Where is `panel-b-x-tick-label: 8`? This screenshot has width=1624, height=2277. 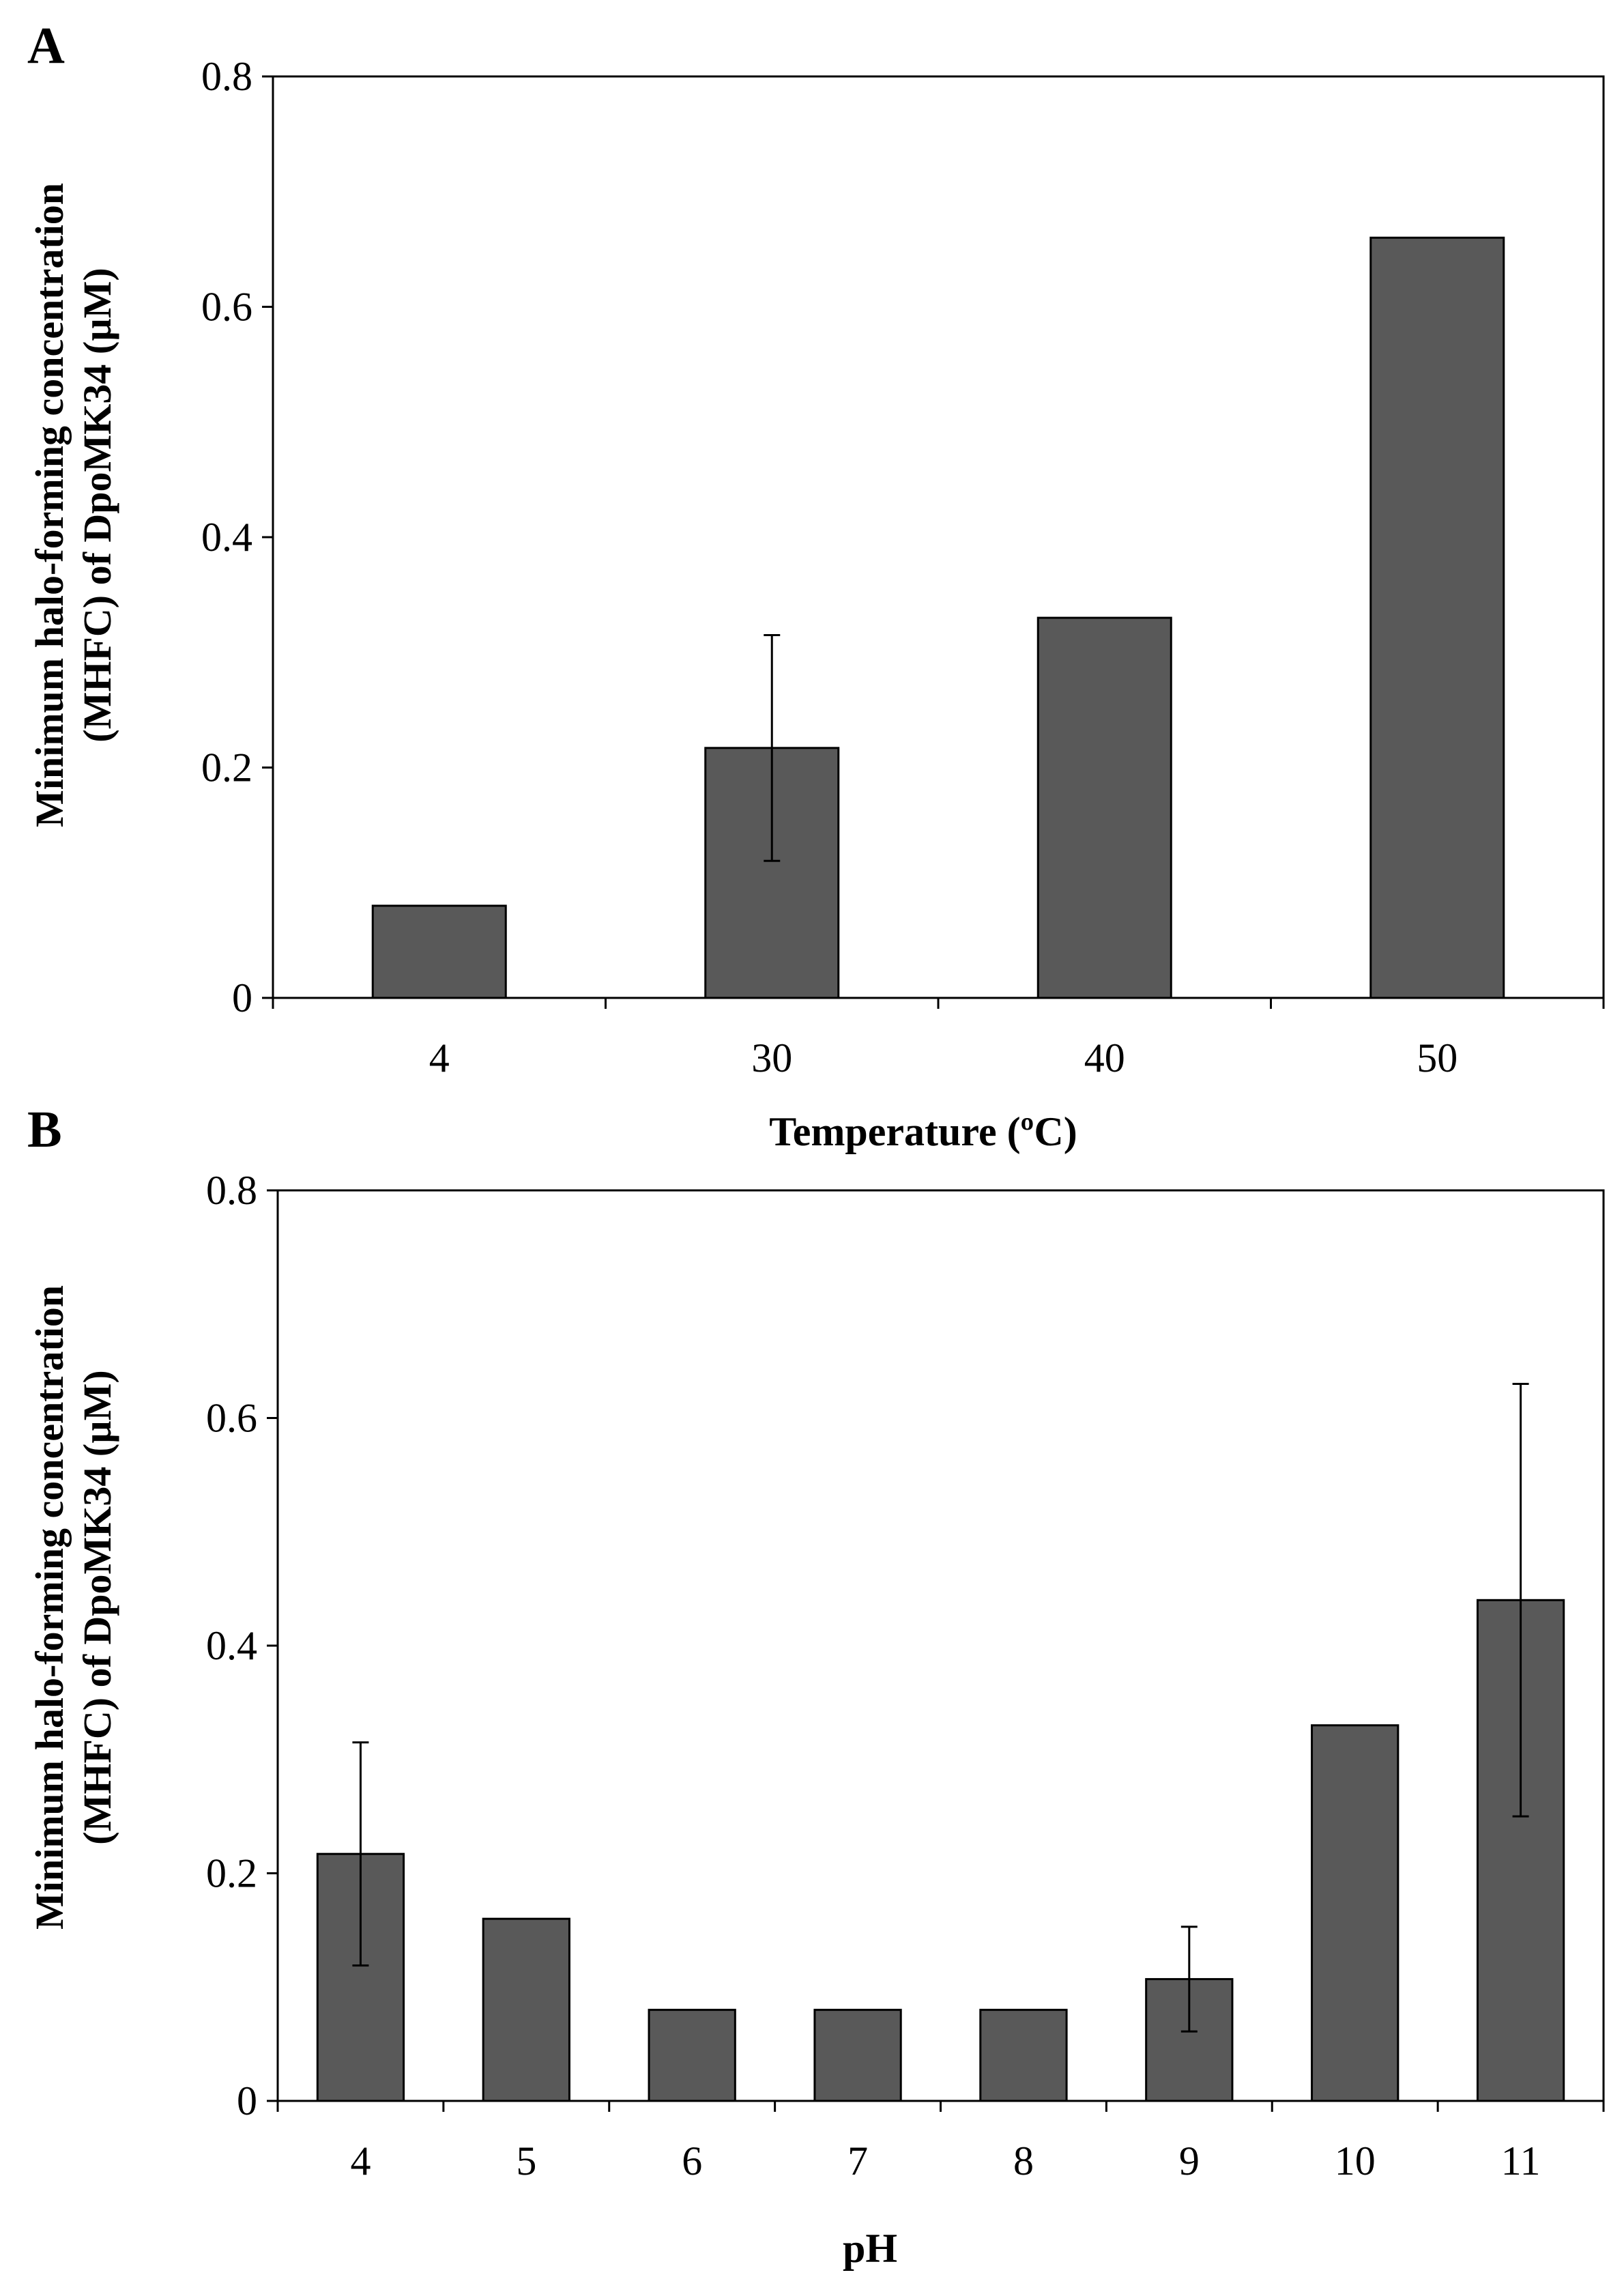
panel-b-x-tick-label: 8 is located at coordinates (1023, 2160).